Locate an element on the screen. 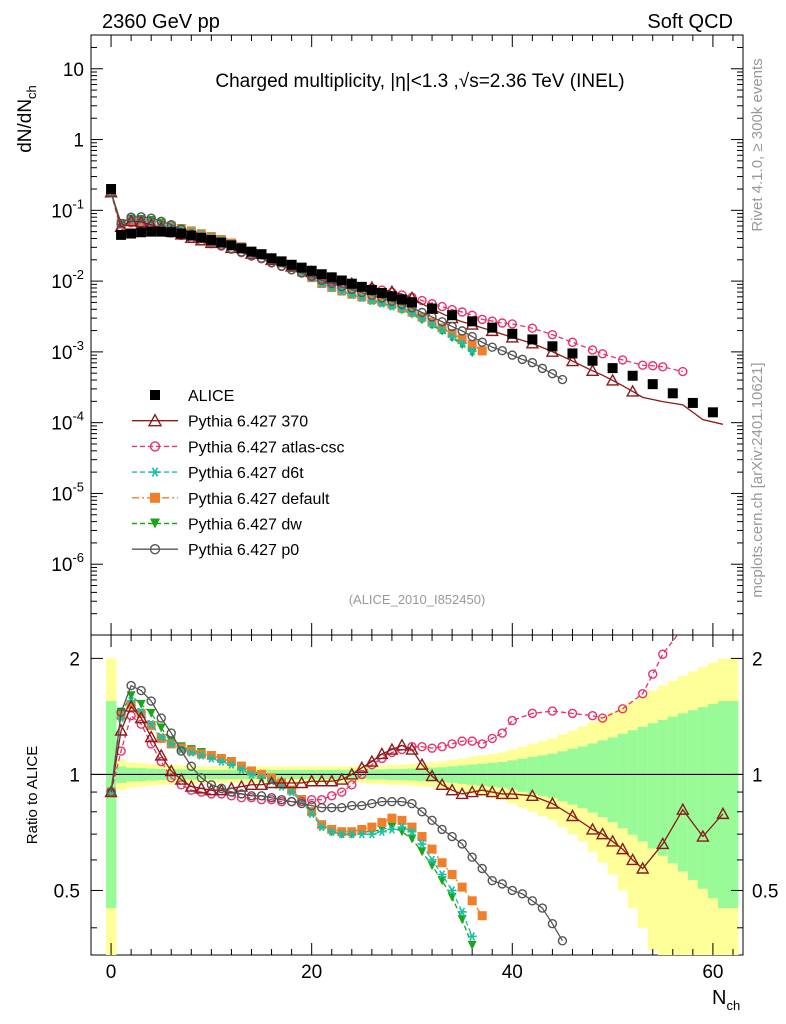 The image size is (786, 1024). y-tick-exponent: -2 is located at coordinates (78, 274).